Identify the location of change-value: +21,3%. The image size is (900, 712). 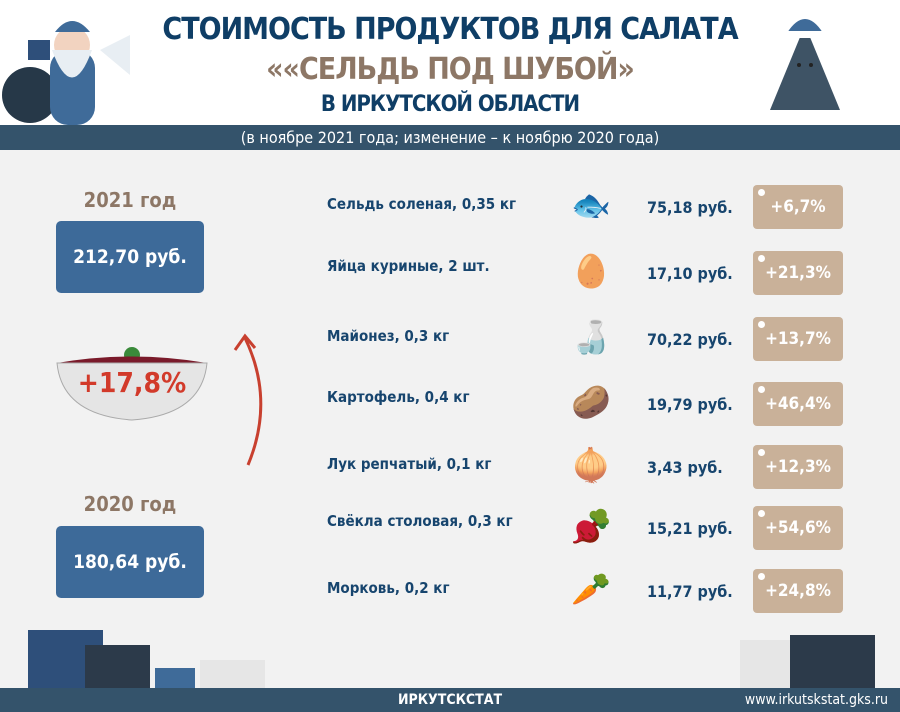
(798, 273).